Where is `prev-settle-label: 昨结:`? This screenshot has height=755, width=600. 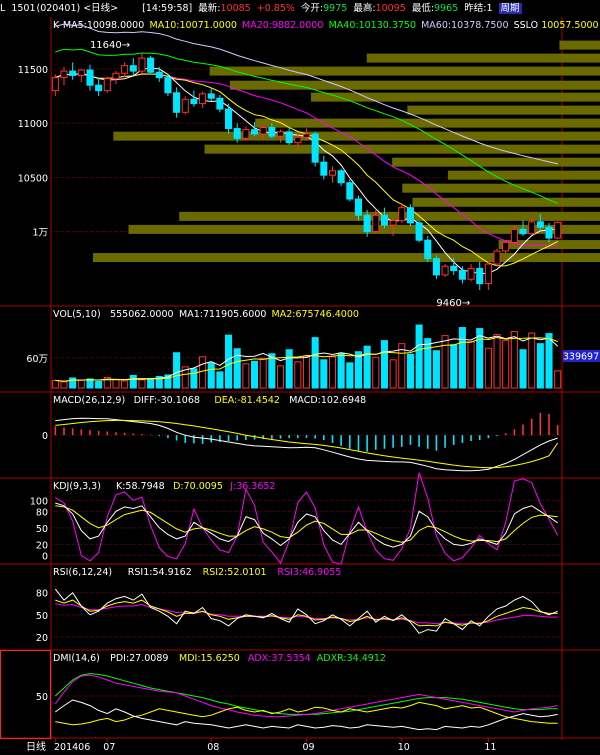
prev-settle-label: 昨结: is located at coordinates (475, 8).